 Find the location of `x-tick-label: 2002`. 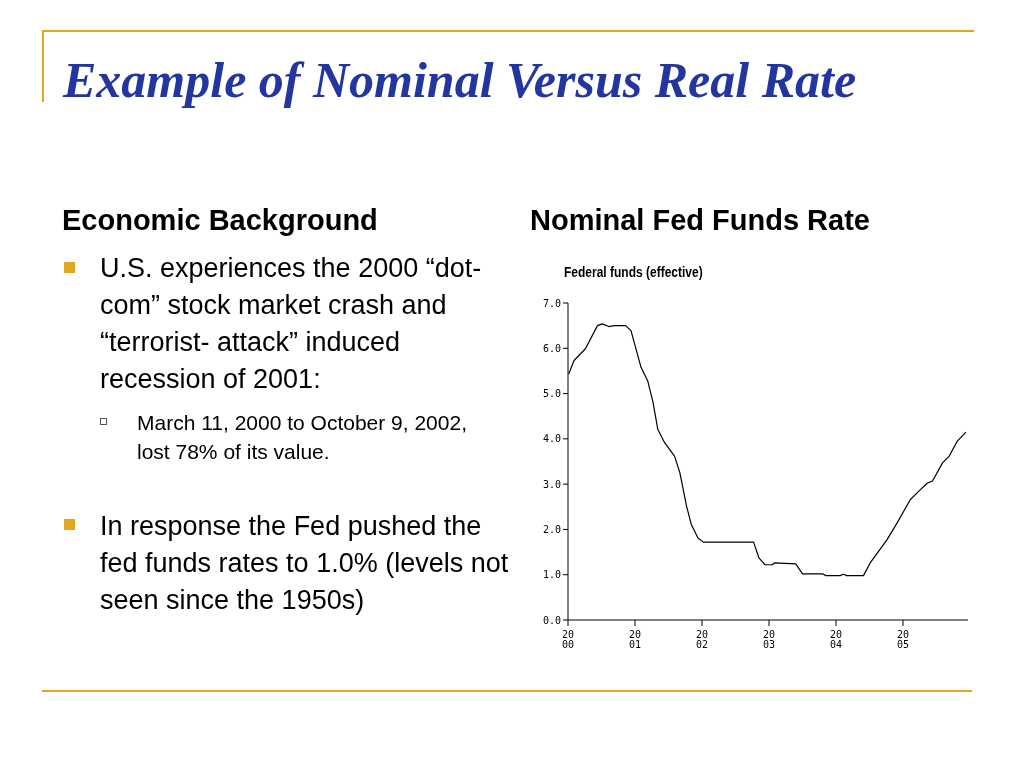

x-tick-label: 2002 is located at coordinates (702, 639).